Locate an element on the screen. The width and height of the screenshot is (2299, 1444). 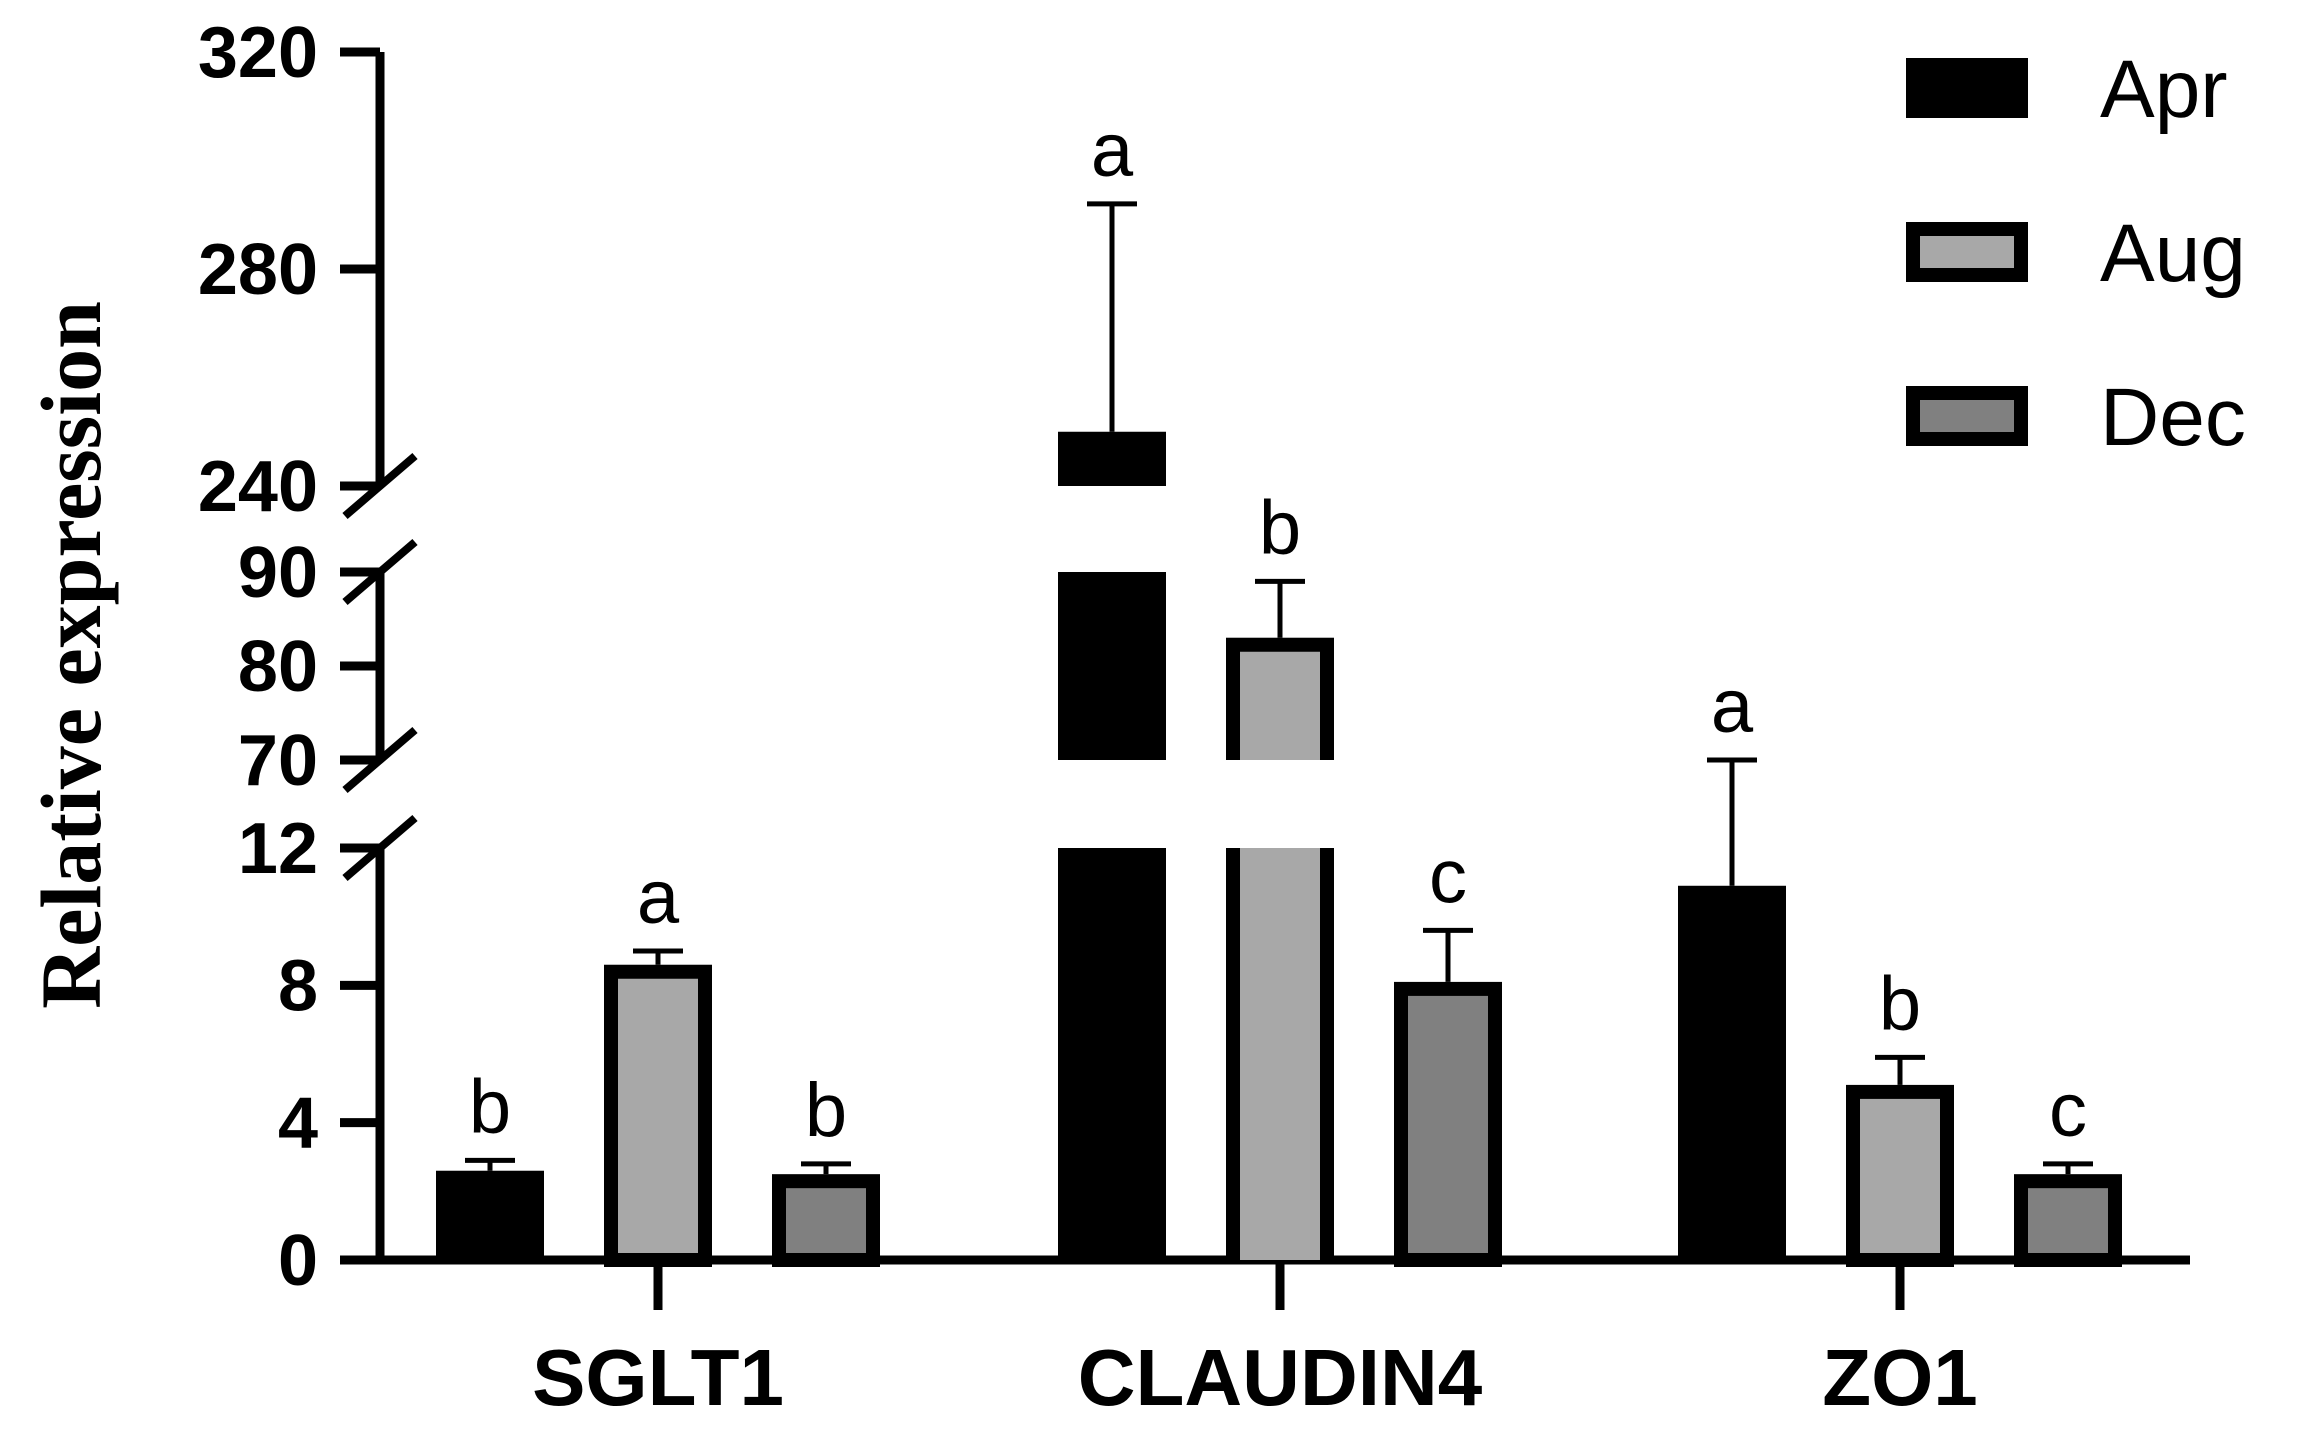
y-tick-label: 80 is located at coordinates (278, 667).